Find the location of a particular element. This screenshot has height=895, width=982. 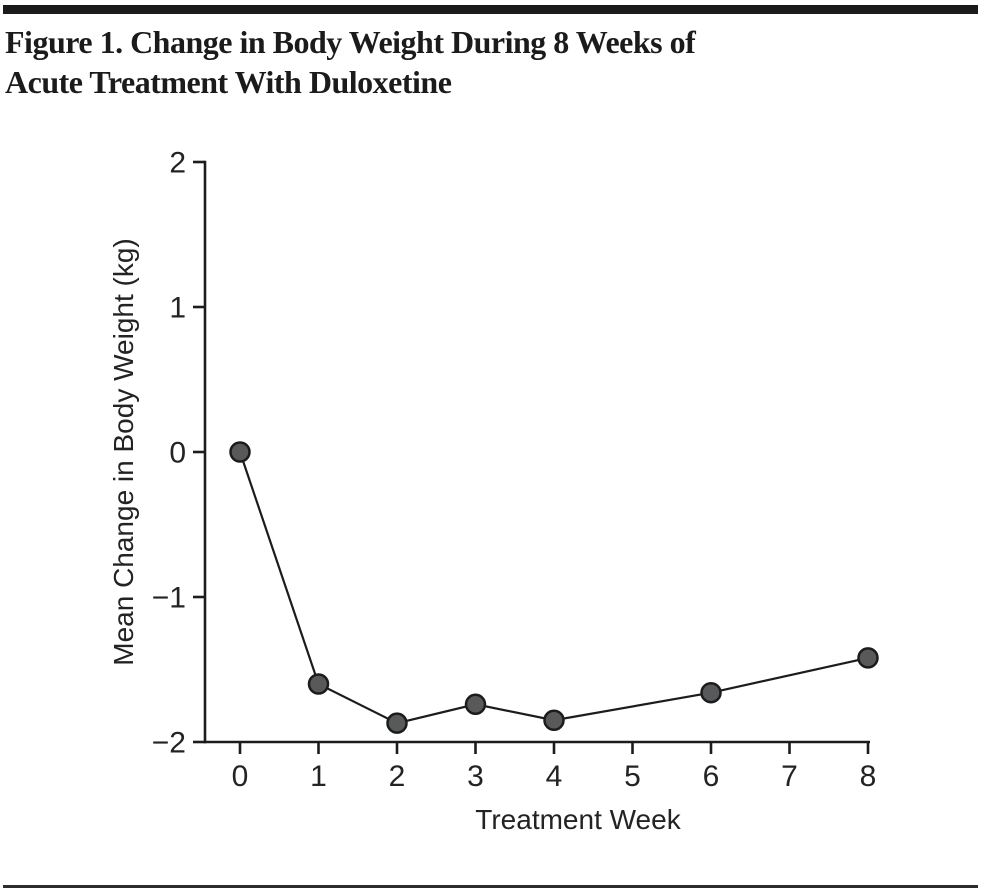

x-tick-label: 4 is located at coordinates (554, 776).